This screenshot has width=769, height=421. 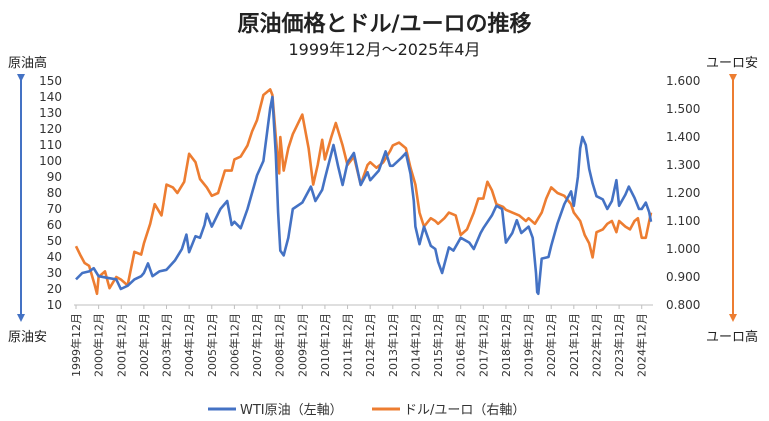 I want to click on right-tick-label: 1.400, so click(x=683, y=137).